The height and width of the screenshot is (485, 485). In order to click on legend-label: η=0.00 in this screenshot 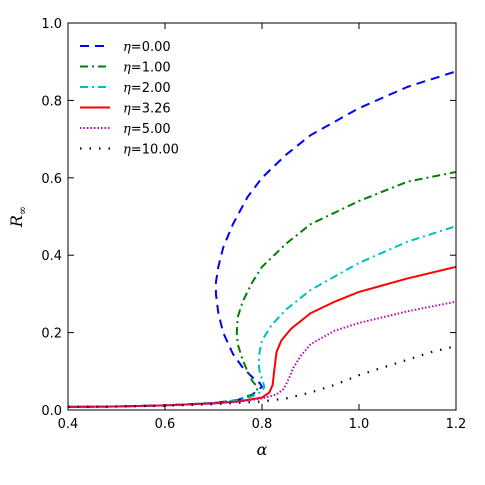, I will do `click(147, 47)`.